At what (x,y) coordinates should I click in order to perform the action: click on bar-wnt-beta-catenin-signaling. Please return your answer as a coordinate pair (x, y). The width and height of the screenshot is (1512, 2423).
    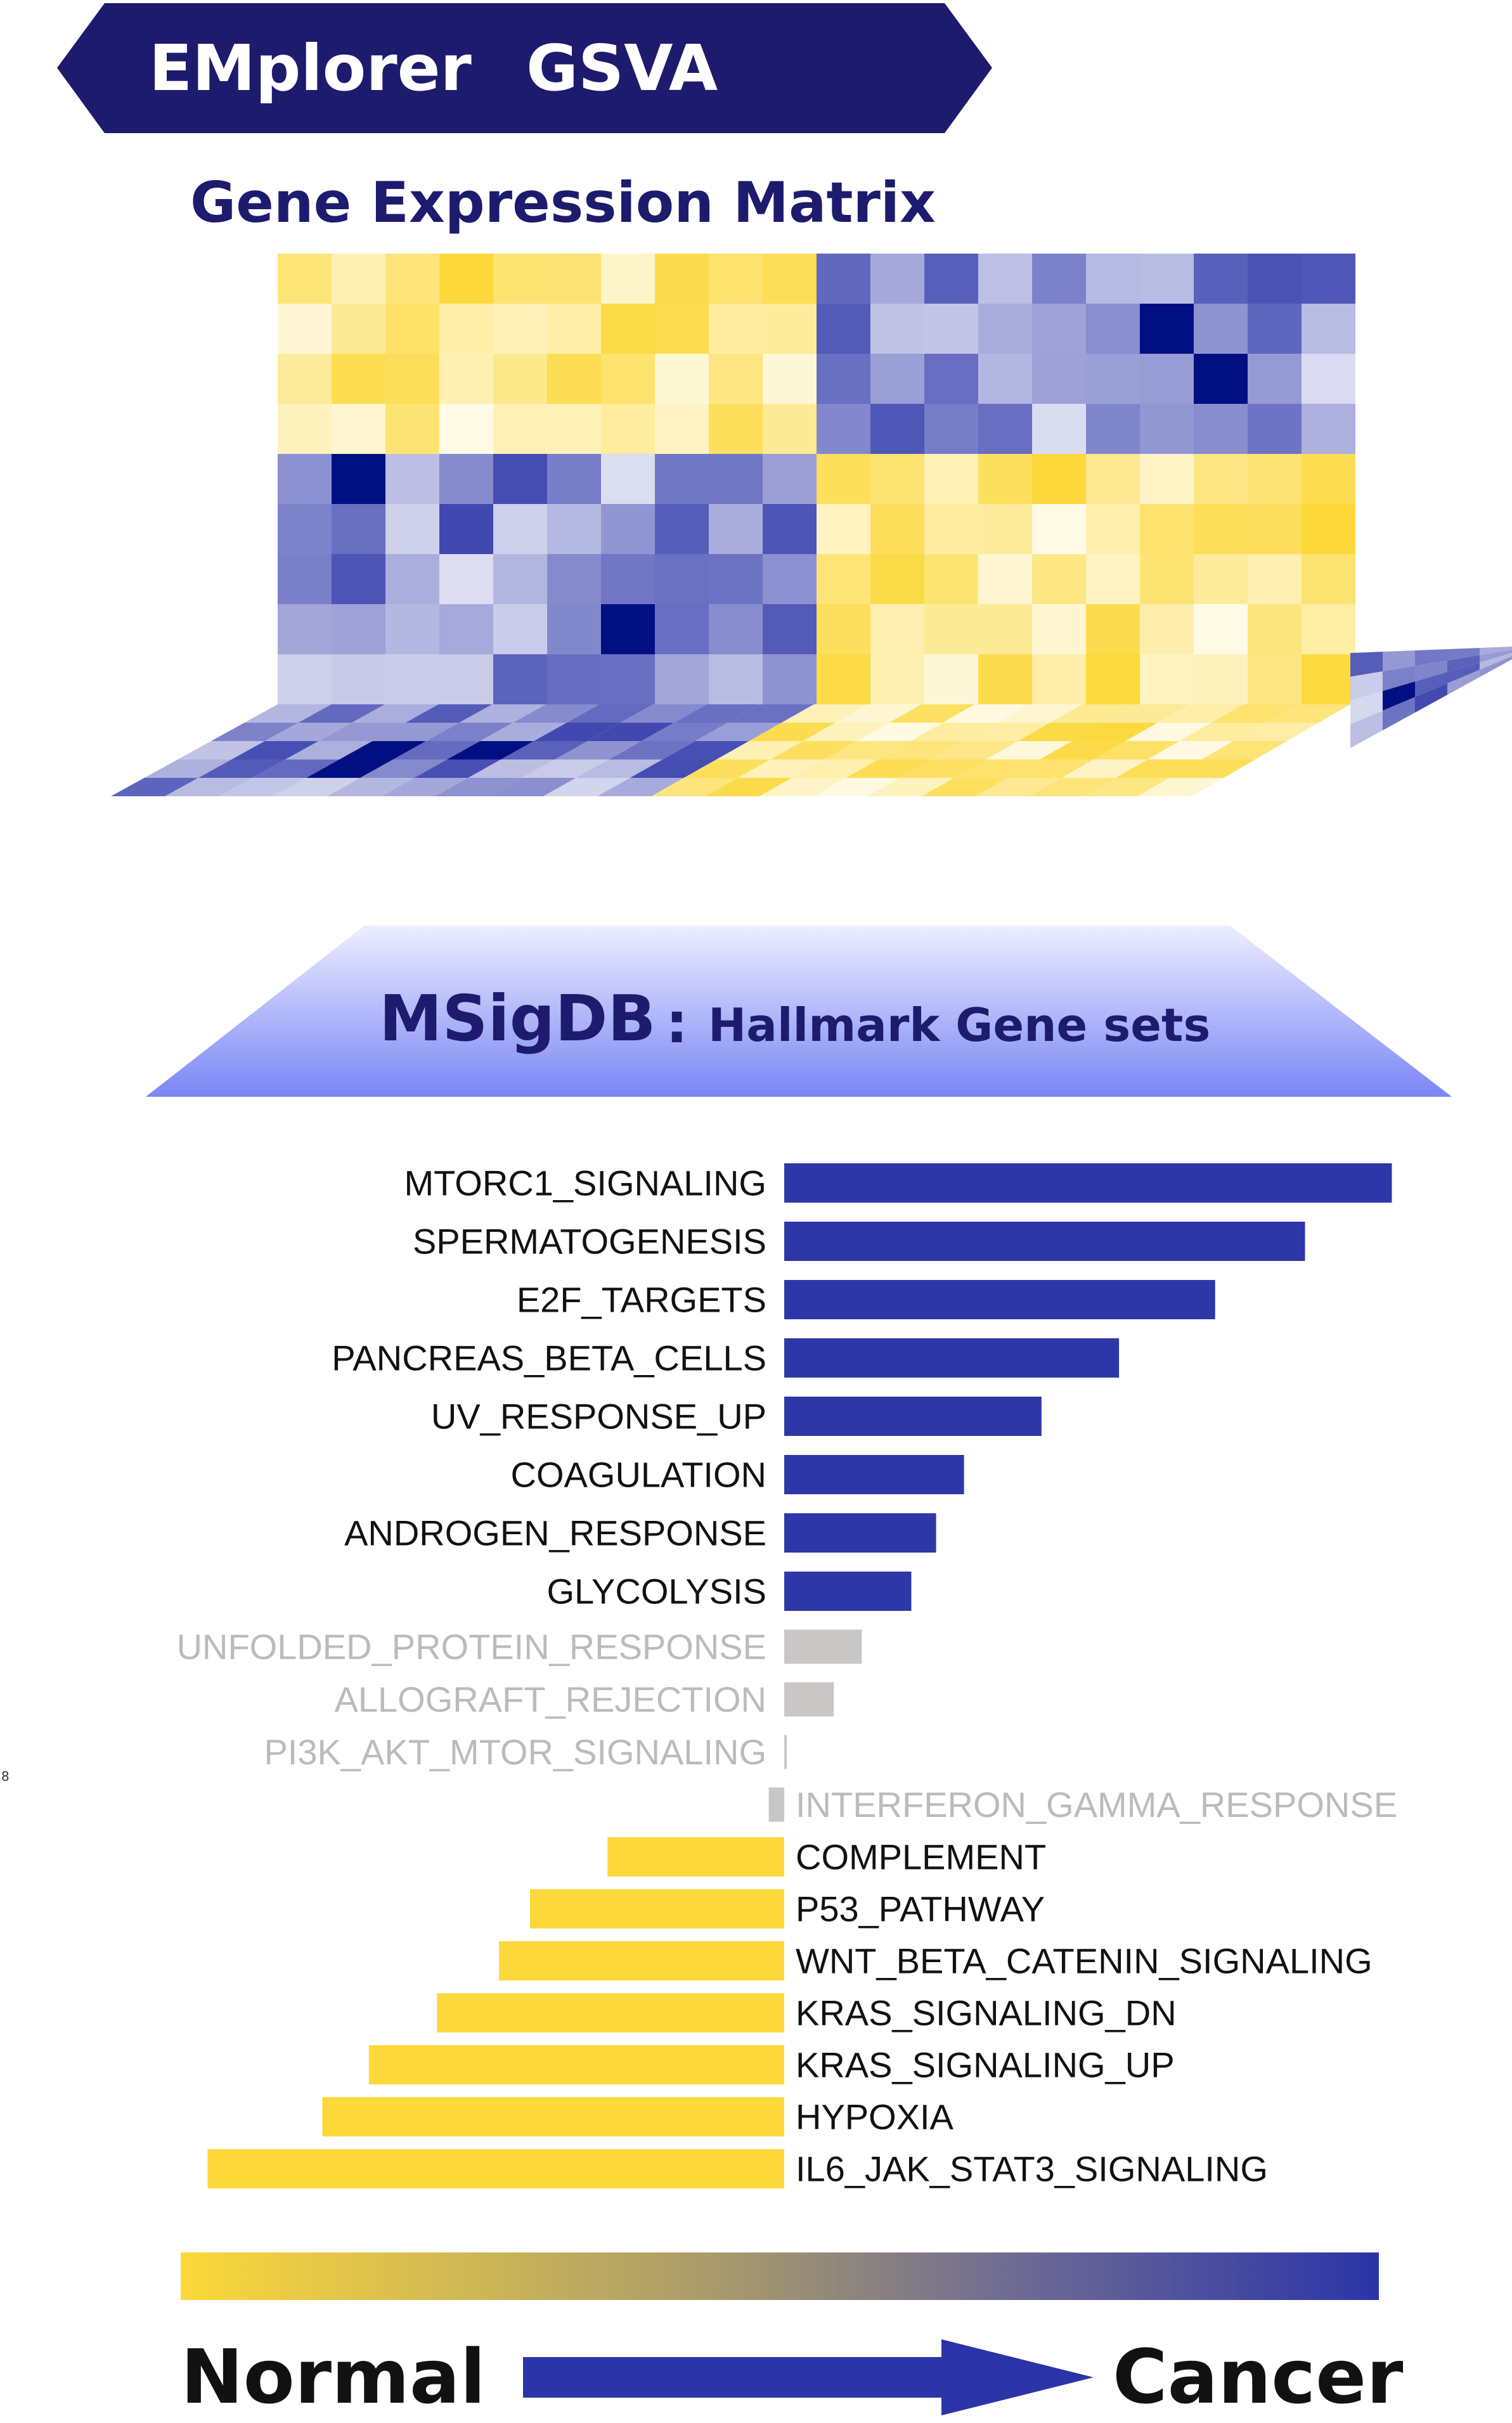
    Looking at the image, I should click on (641, 1960).